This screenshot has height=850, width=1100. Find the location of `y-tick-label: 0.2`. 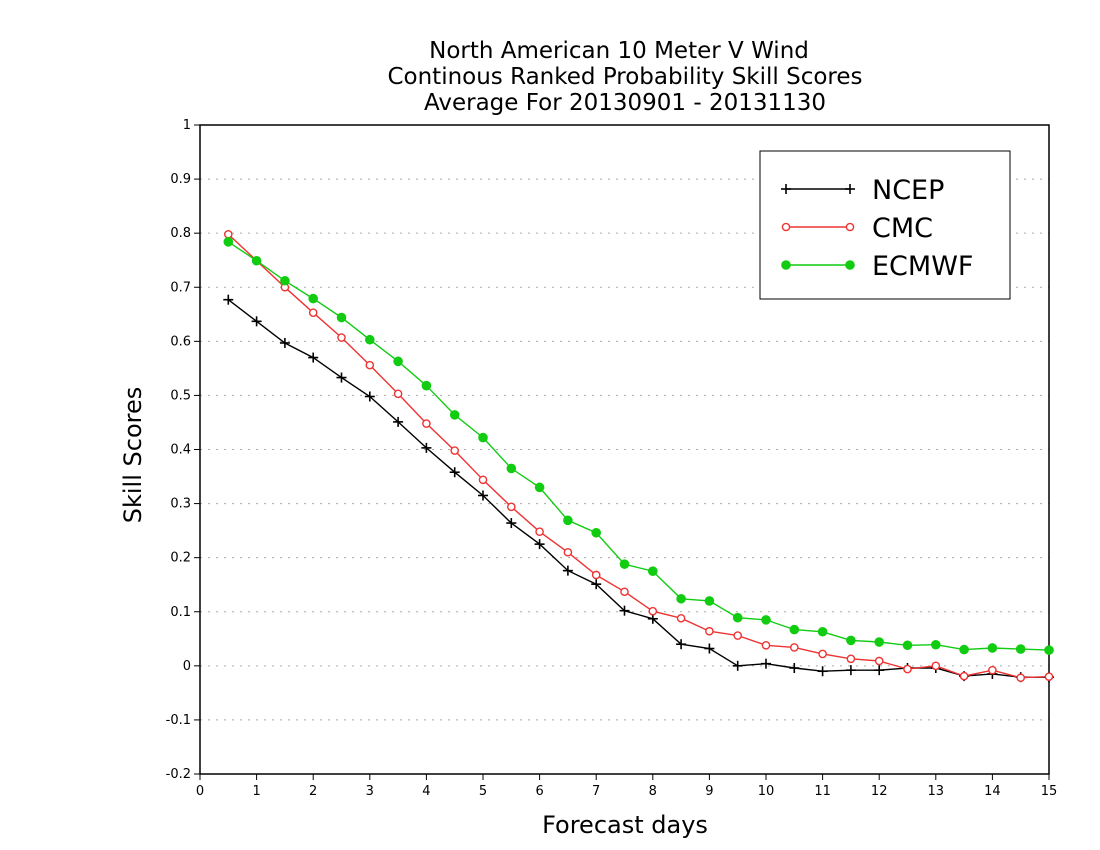

y-tick-label: 0.2 is located at coordinates (180, 558).